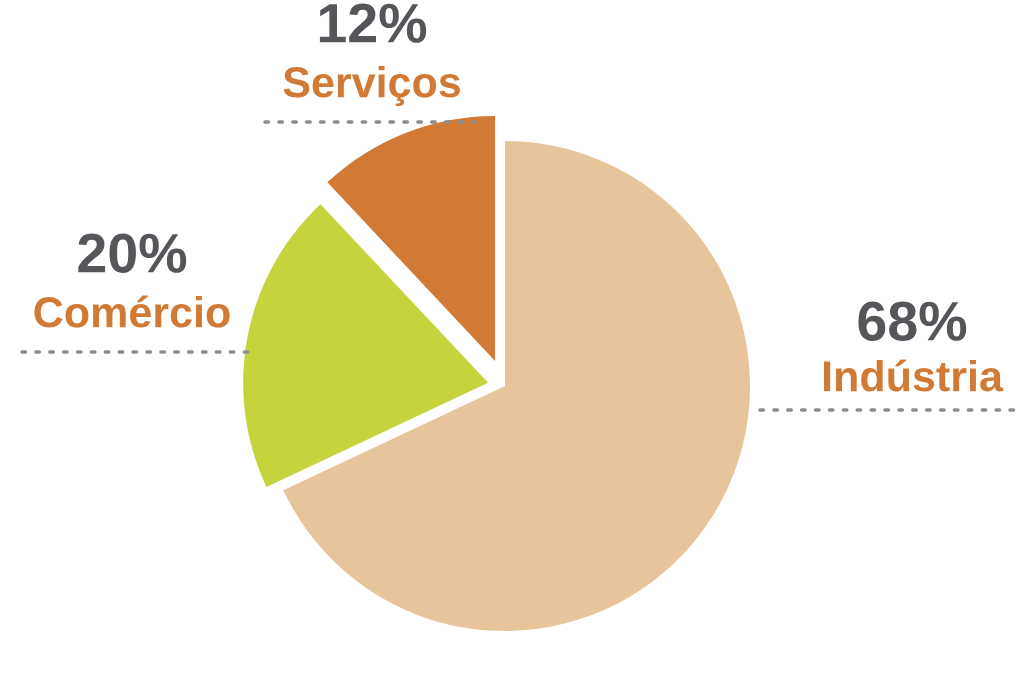  I want to click on data-label: 20%, so click(132, 253).